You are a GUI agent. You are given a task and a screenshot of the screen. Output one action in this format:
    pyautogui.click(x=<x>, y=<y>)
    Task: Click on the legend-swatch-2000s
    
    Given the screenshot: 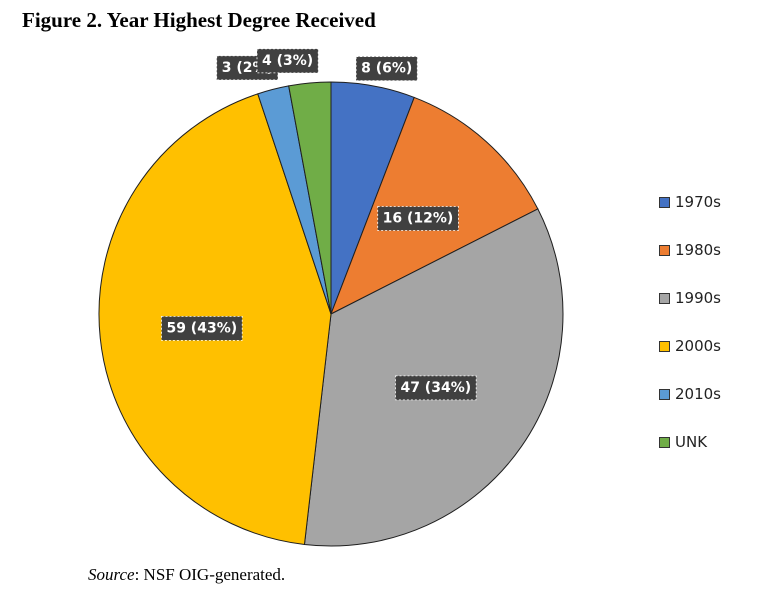 What is the action you would take?
    pyautogui.click(x=664, y=346)
    